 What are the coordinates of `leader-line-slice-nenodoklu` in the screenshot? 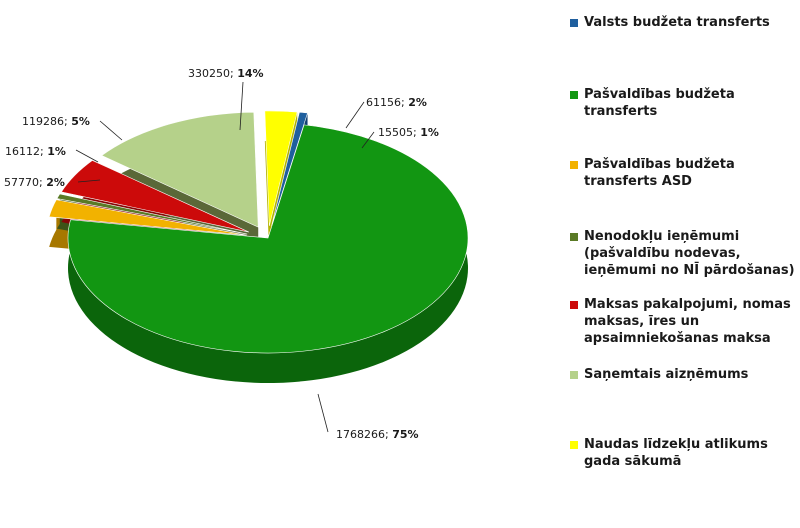 It's located at (87, 156).